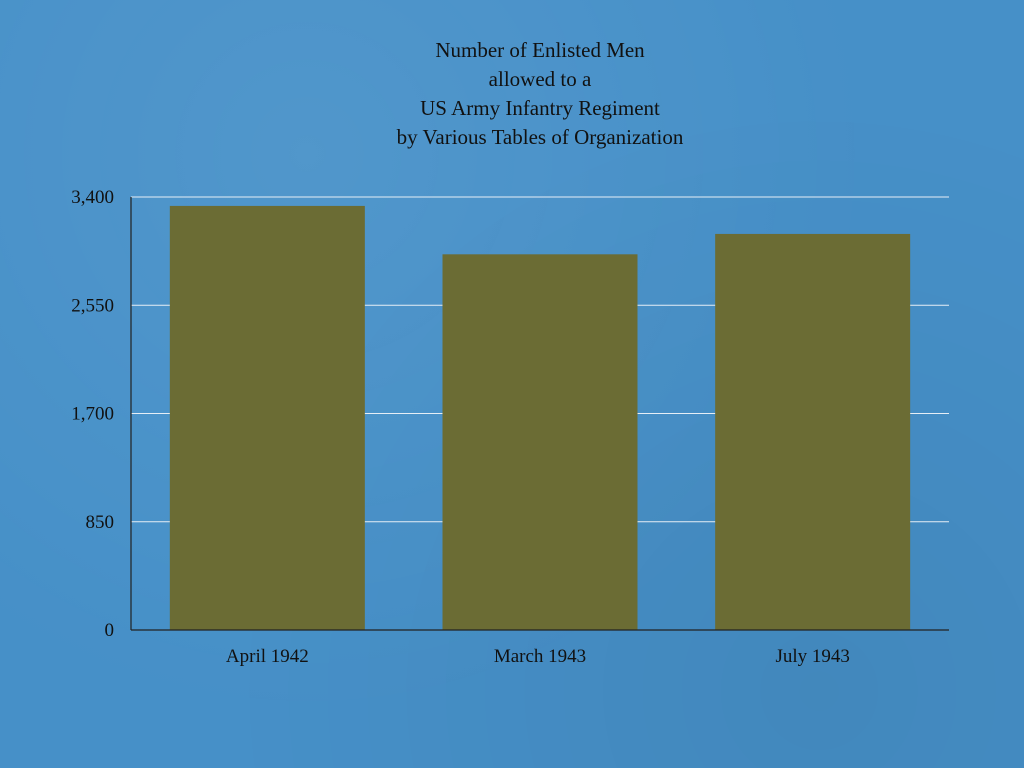 Image resolution: width=1024 pixels, height=768 pixels. What do you see at coordinates (100, 522) in the screenshot?
I see `y-tick-label: 850` at bounding box center [100, 522].